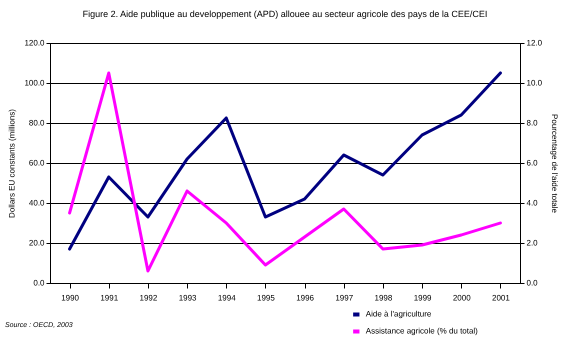 The width and height of the screenshot is (570, 350). I want to click on y2-tick-label: 4.0, so click(532, 203).